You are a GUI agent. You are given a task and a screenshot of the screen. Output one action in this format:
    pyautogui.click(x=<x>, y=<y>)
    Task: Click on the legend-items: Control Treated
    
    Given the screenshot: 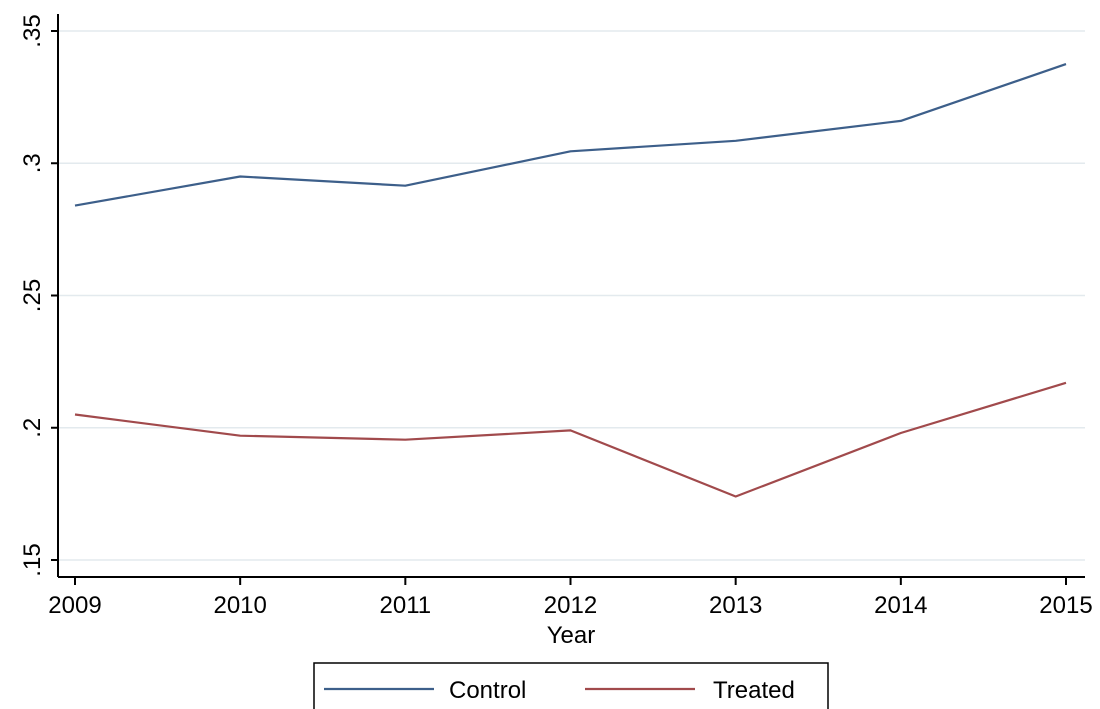 What is the action you would take?
    pyautogui.click(x=559, y=690)
    